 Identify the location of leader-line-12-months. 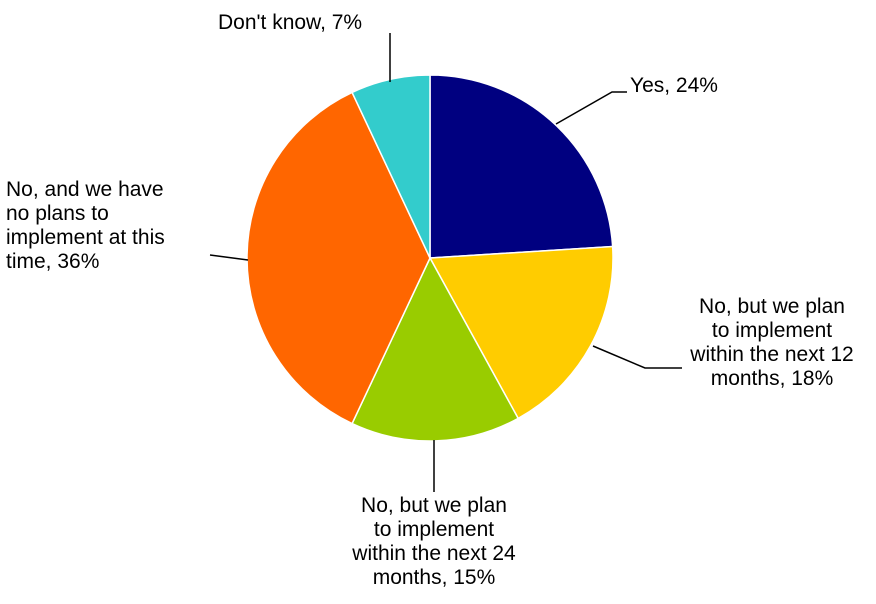
(637, 357).